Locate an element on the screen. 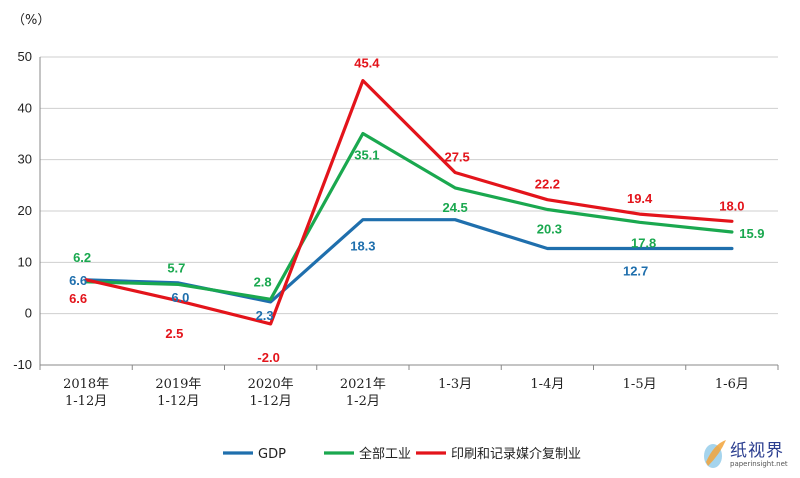 The width and height of the screenshot is (800, 478). y-axis-unit-label: （%） is located at coordinates (31, 20).